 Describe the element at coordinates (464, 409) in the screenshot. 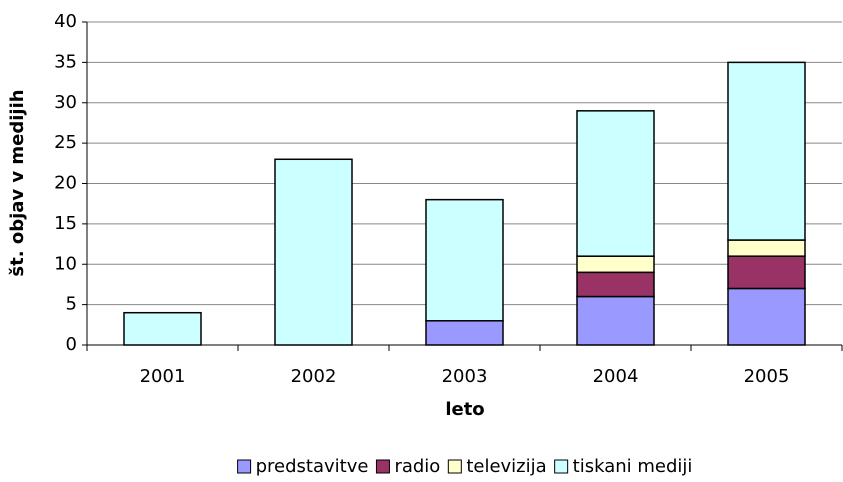

I see `x-axis-label: leto` at that location.